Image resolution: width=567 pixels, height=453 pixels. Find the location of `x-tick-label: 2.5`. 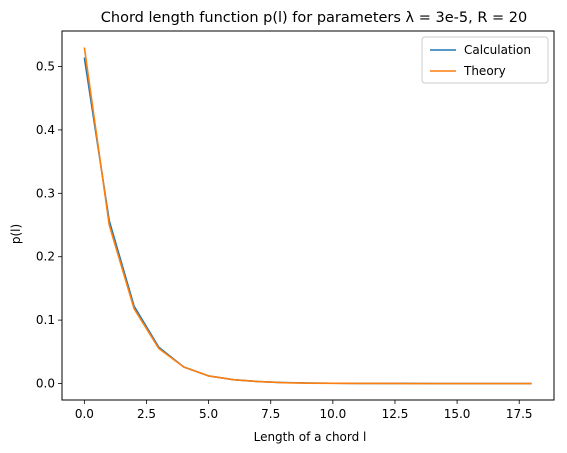

x-tick-label: 2.5 is located at coordinates (146, 414).